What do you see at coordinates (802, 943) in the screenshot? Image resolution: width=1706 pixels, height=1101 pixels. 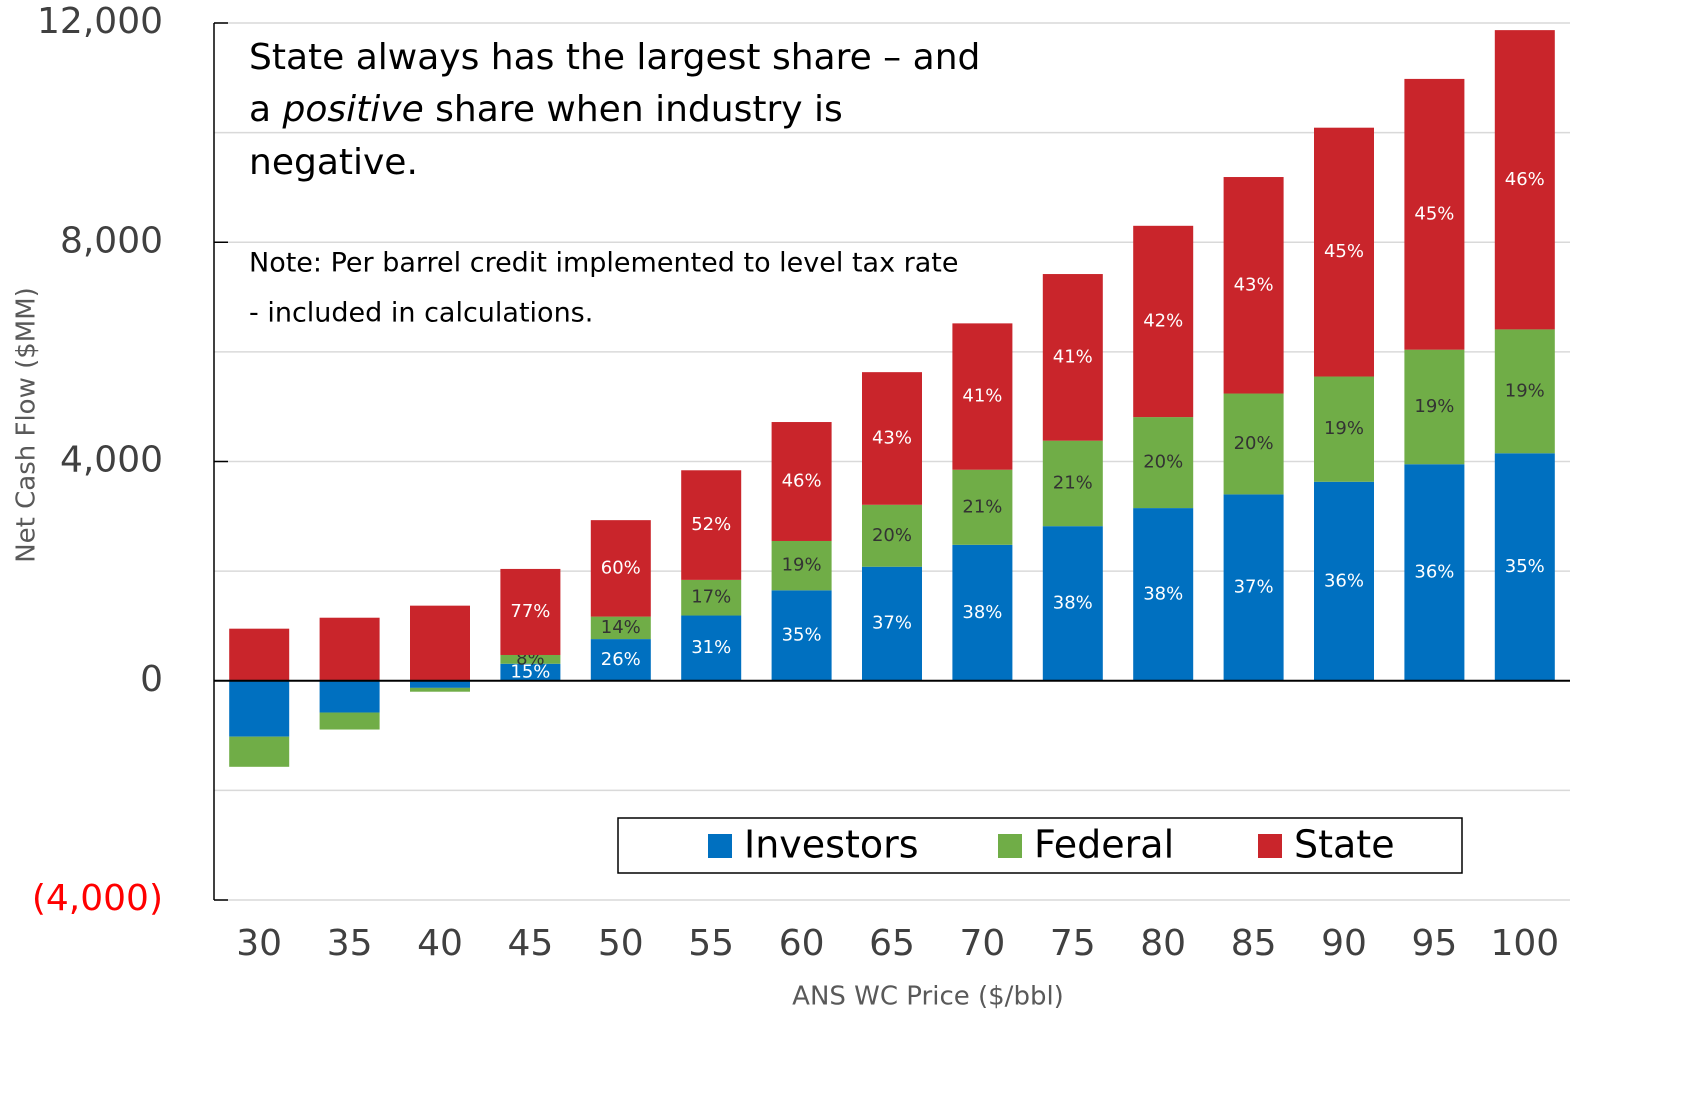 I see `x-tick-label: 60` at bounding box center [802, 943].